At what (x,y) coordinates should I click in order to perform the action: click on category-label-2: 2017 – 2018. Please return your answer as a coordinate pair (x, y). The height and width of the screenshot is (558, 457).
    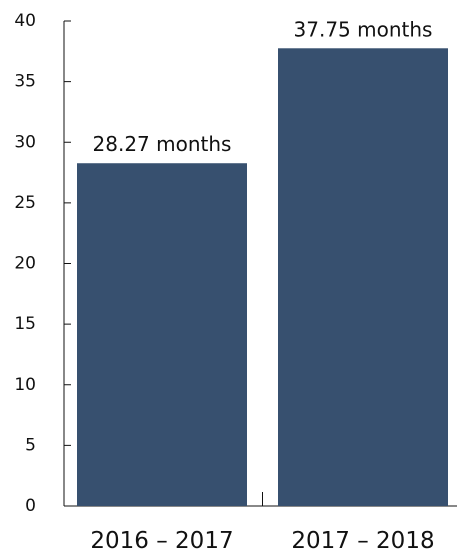
    Looking at the image, I should click on (362, 541).